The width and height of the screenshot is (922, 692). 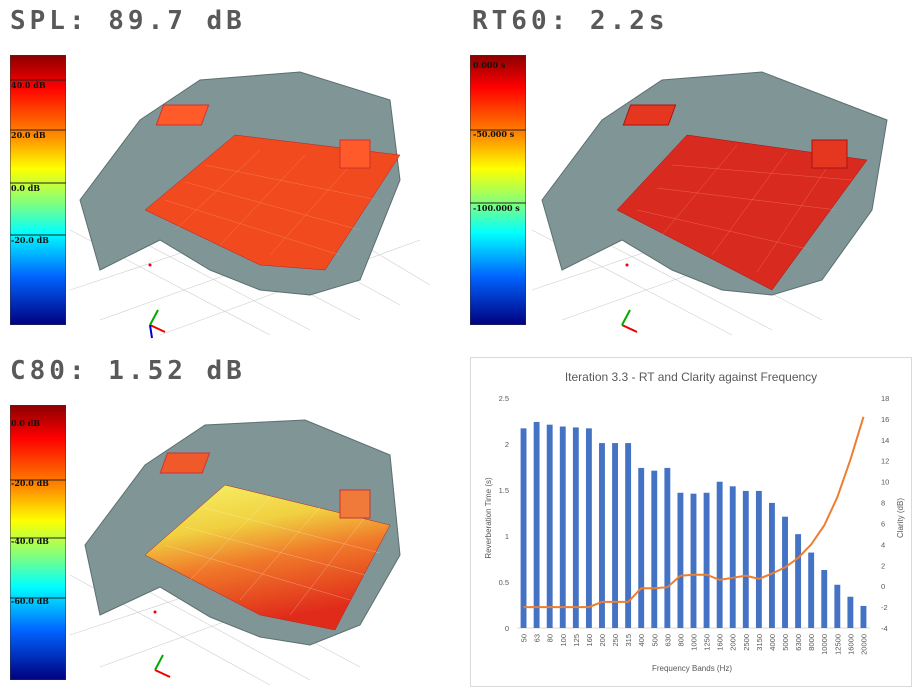 I want to click on y2-tick-label: 10, so click(x=885, y=482).